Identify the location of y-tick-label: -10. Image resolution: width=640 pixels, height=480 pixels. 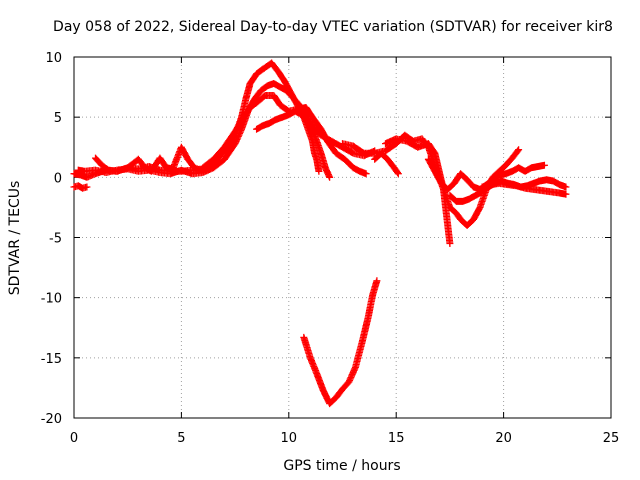
(51, 299).